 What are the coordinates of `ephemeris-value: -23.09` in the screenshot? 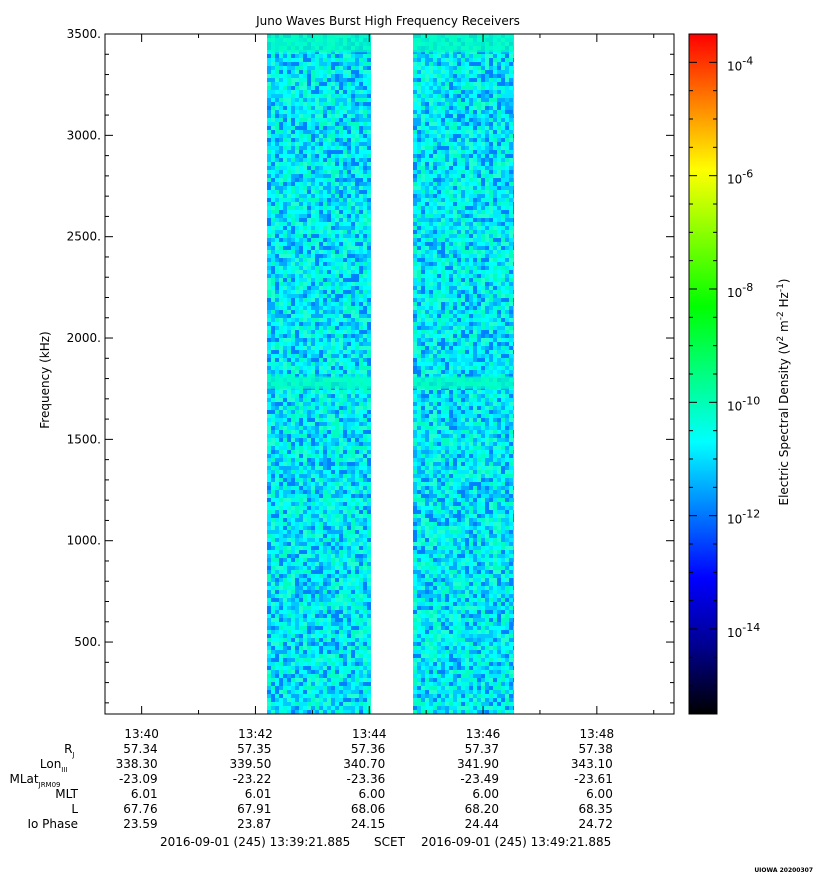 It's located at (138, 779).